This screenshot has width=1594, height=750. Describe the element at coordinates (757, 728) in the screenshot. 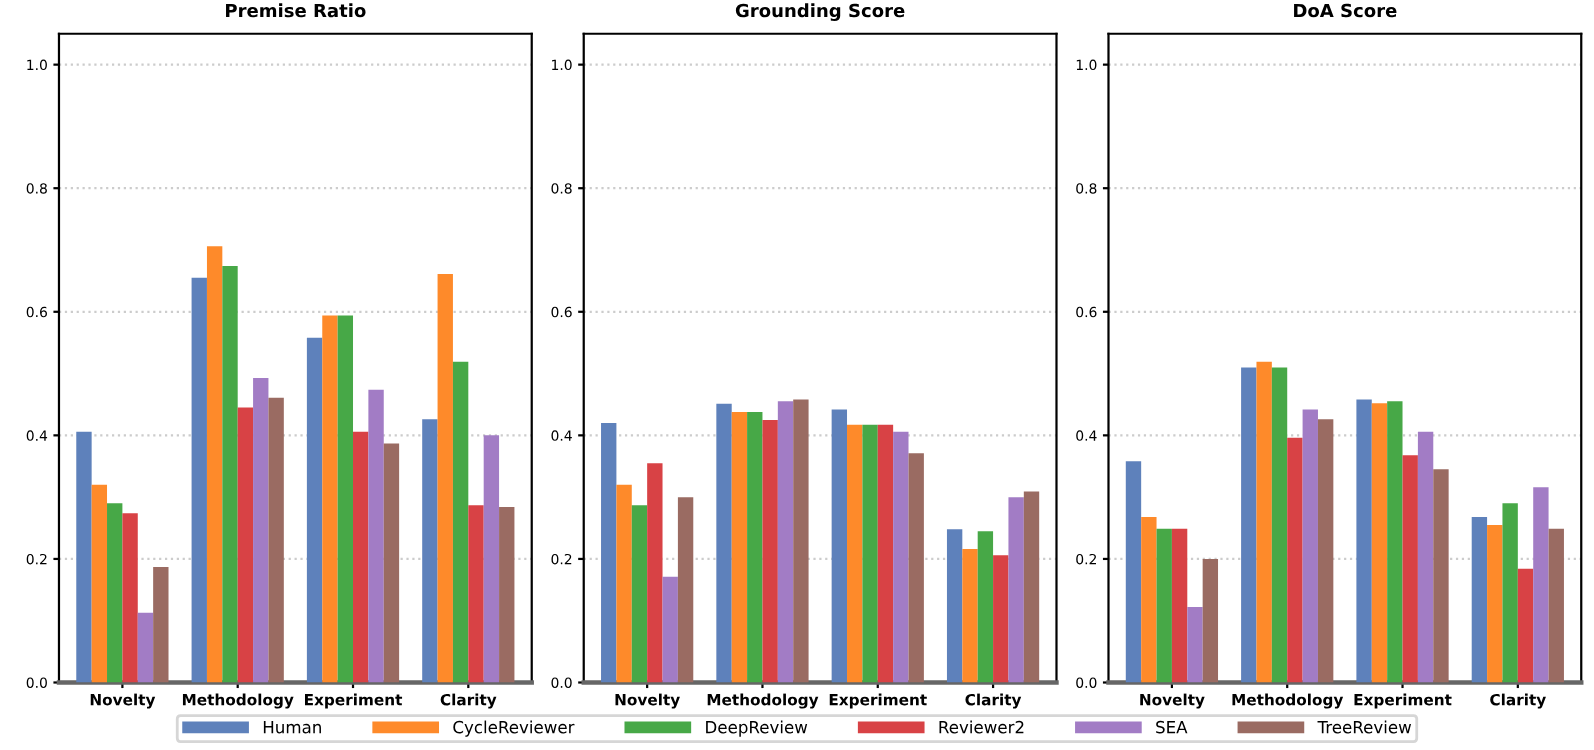

I see `legend-label: DeepReview` at that location.